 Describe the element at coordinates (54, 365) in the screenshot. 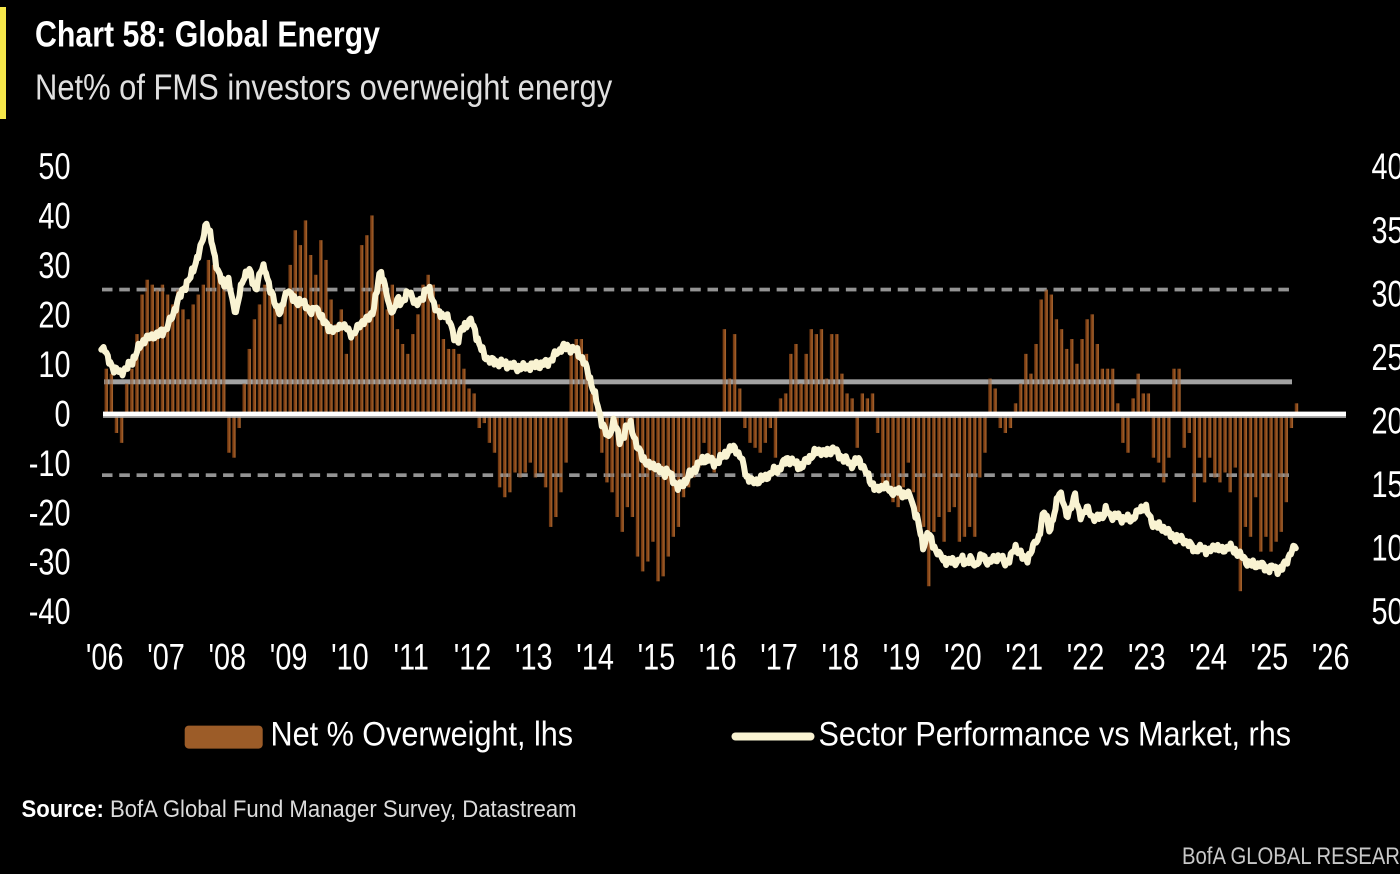

I see `svg-text: 10` at that location.